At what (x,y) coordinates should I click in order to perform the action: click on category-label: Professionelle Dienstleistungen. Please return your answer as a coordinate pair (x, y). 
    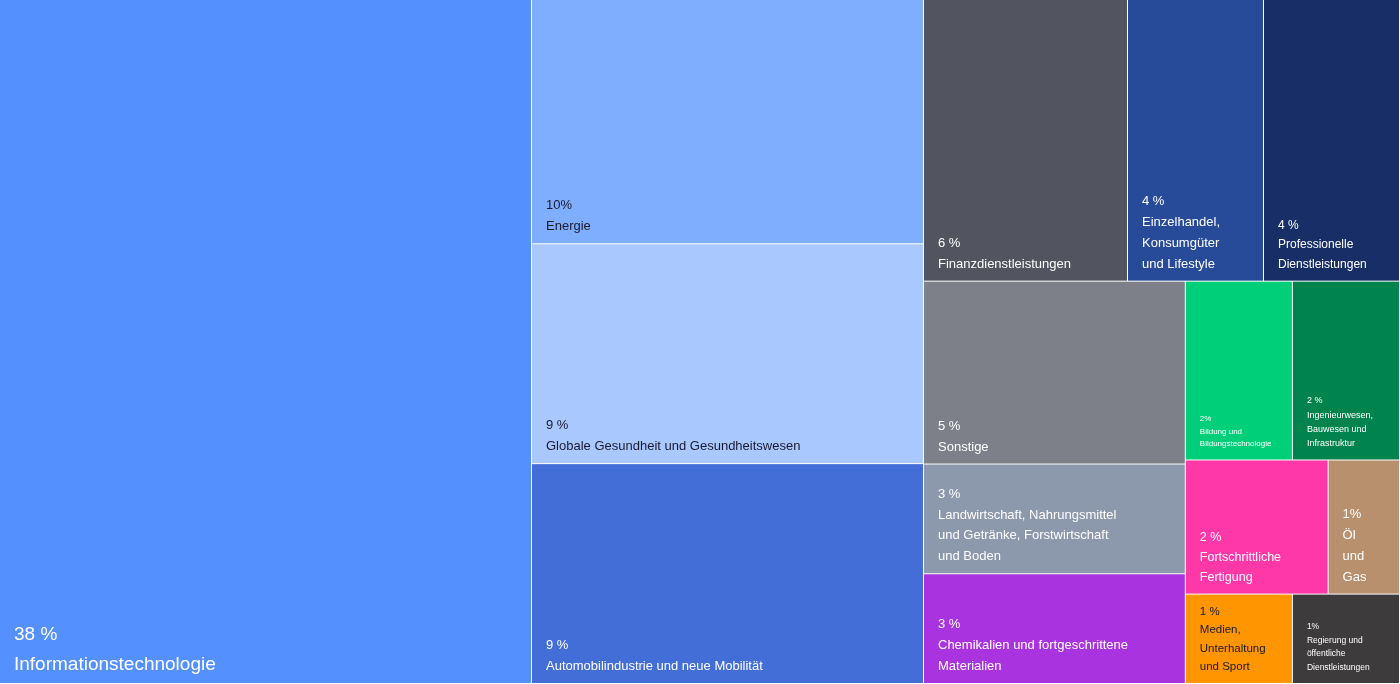
    Looking at the image, I should click on (1322, 254).